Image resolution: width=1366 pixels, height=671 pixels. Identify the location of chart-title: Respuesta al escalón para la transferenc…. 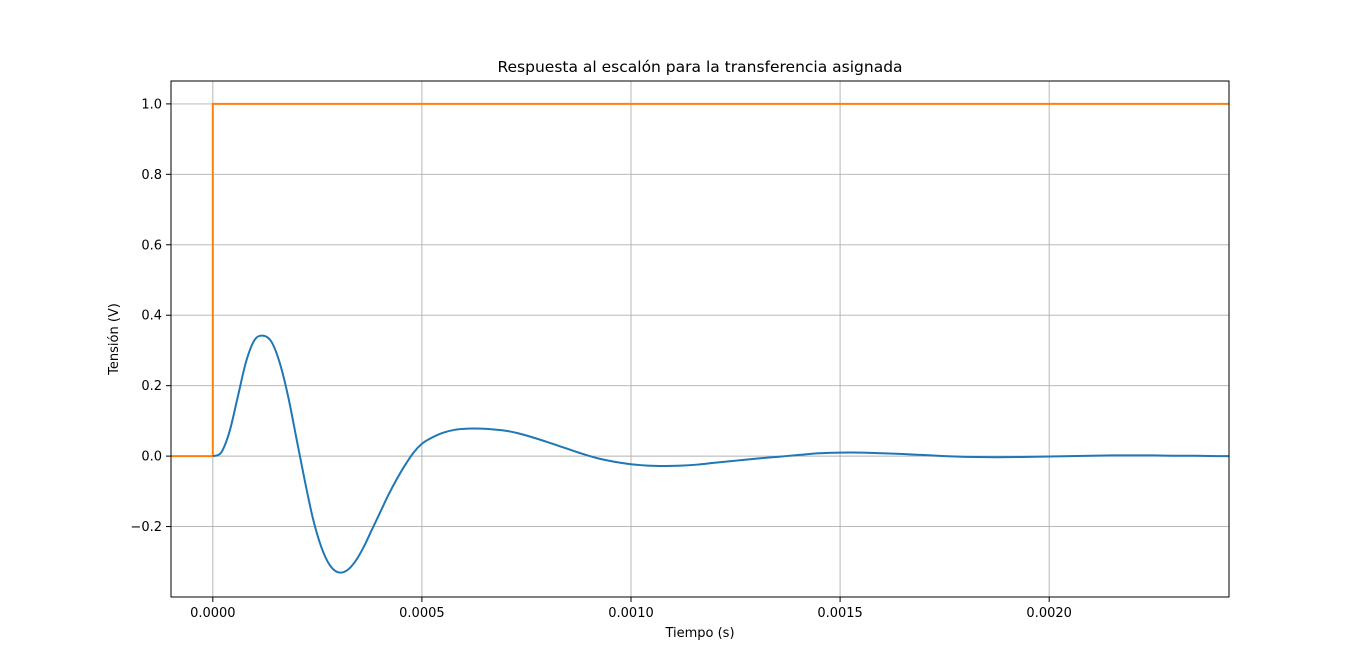
(699, 67).